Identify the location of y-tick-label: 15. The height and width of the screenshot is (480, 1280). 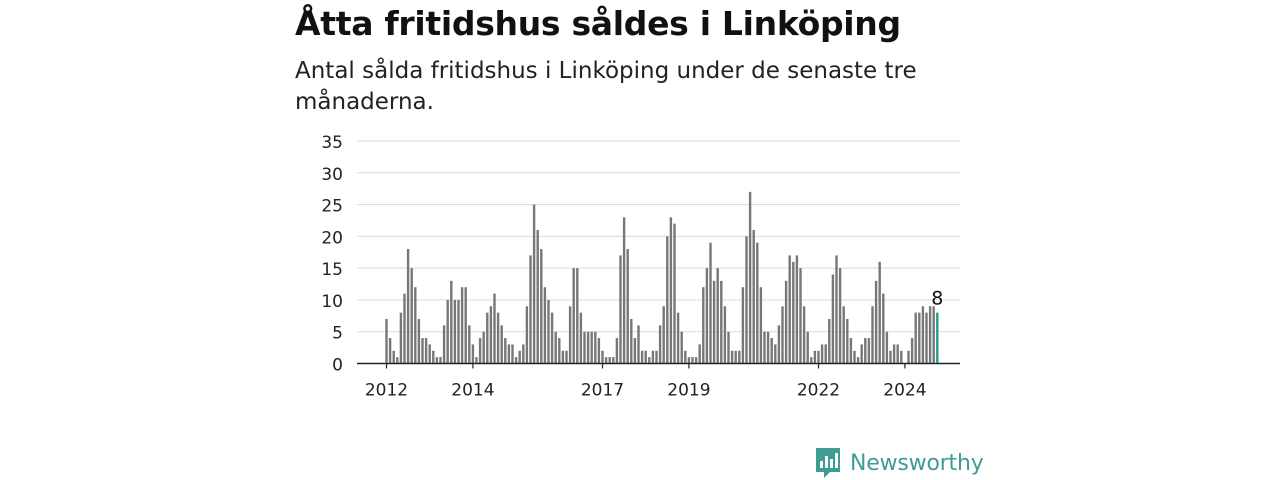
(332, 270).